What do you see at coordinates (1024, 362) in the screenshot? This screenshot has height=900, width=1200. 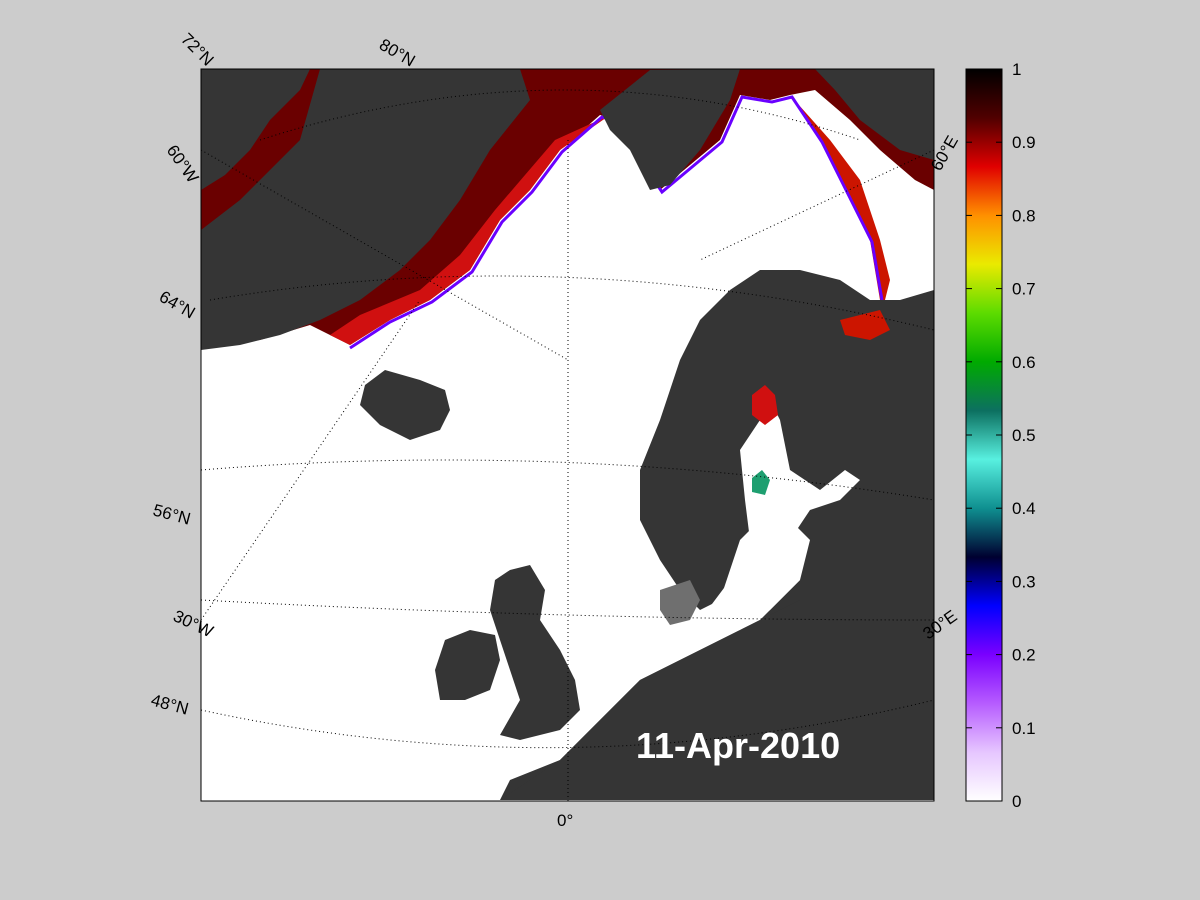 I see `colorbar-tick-label: 0.6` at bounding box center [1024, 362].